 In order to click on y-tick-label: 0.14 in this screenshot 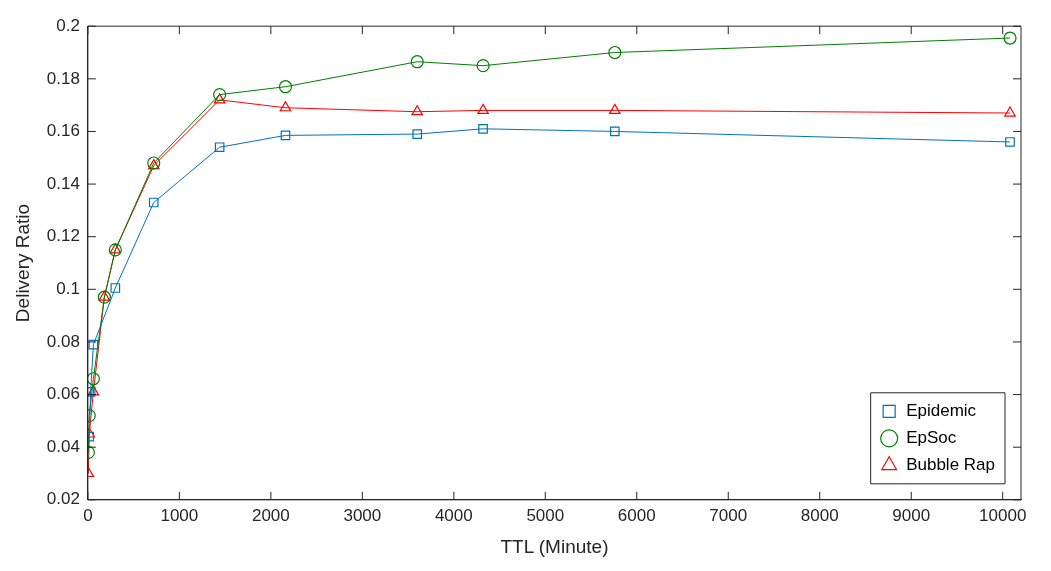, I will do `click(63, 183)`.